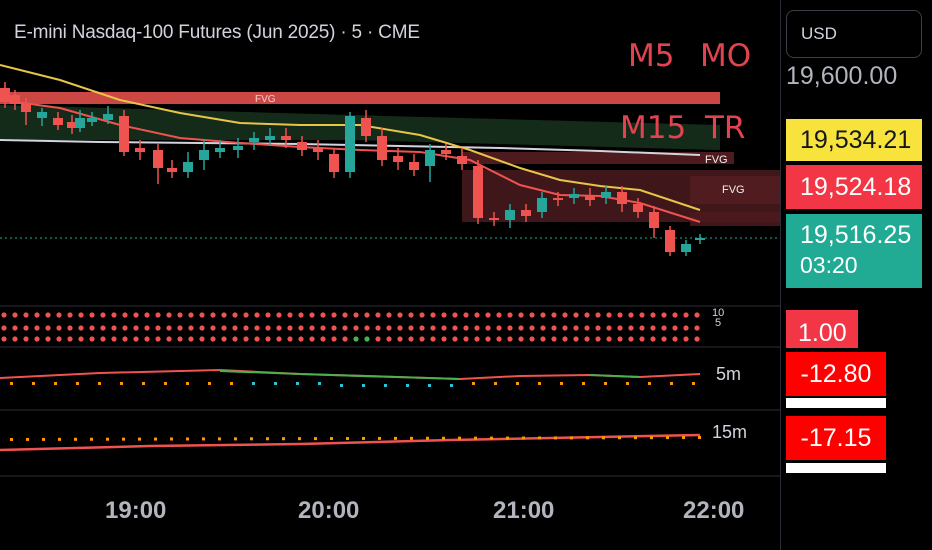 The width and height of the screenshot is (932, 550). Describe the element at coordinates (355, 438) in the screenshot. I see `osc-15m-dots` at that location.